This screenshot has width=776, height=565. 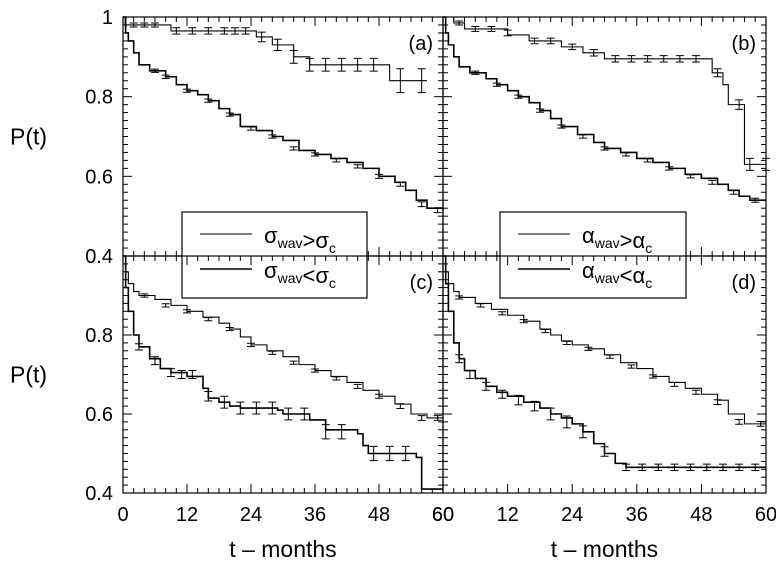 I want to click on panel-c-ylabel: P(t), so click(x=28, y=375).